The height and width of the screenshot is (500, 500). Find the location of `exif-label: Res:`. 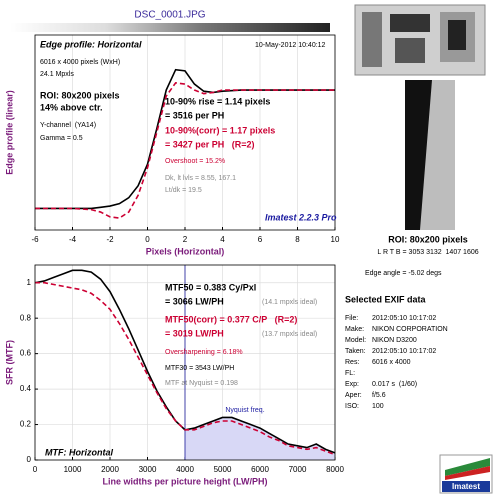

exif-label: Res: is located at coordinates (352, 362).